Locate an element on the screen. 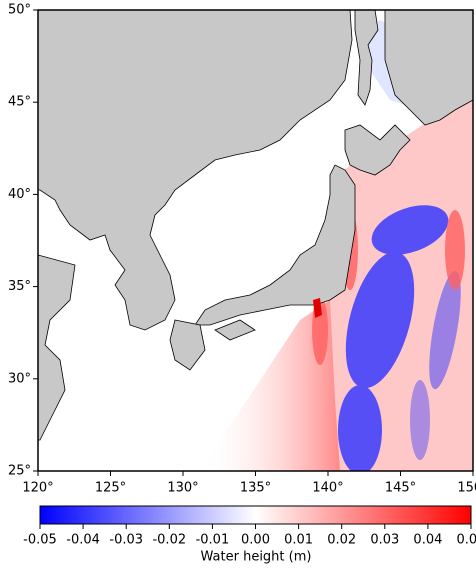  colorbar-tick-label: 0.03 is located at coordinates (384, 540).